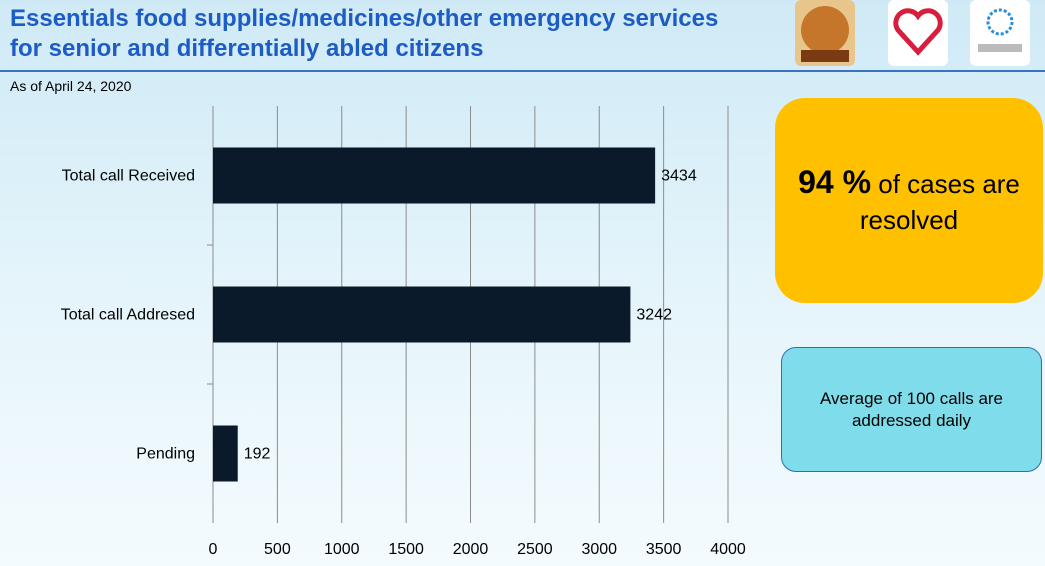  Describe the element at coordinates (213, 549) in the screenshot. I see `x-tick-label: 0` at that location.